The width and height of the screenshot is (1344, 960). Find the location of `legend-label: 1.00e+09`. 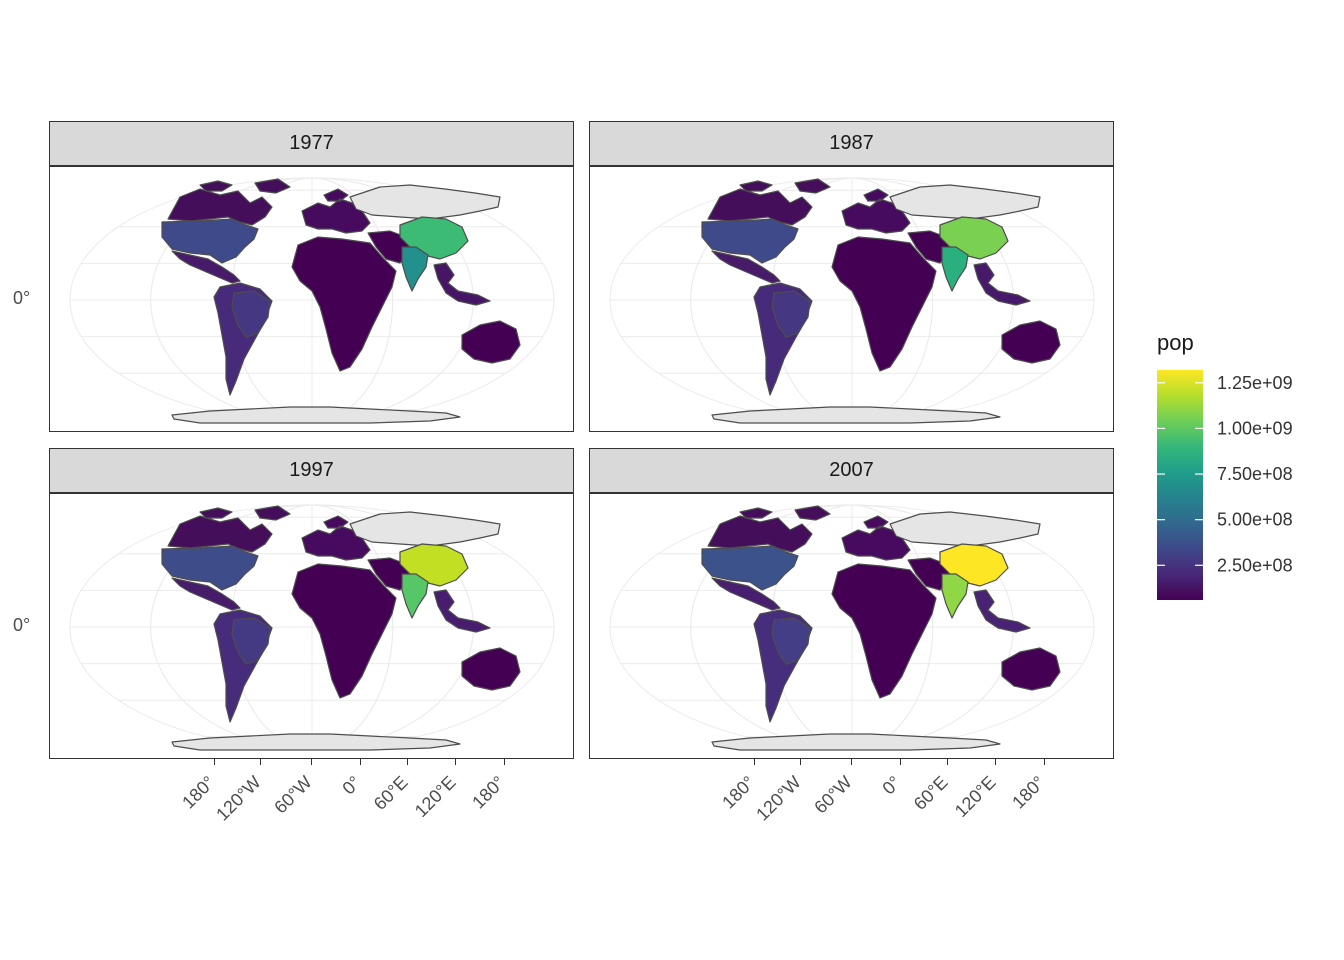

legend-label: 1.00e+09 is located at coordinates (1255, 428).